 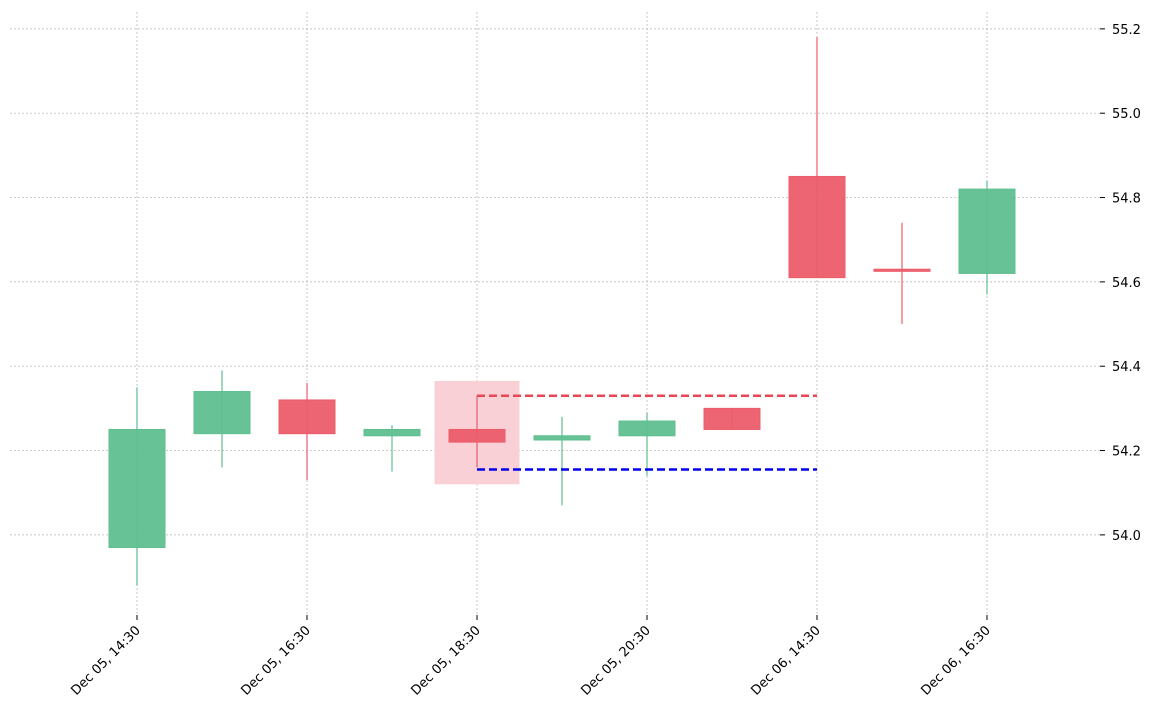 I want to click on y-tick-label: 54.8, so click(x=1126, y=199).